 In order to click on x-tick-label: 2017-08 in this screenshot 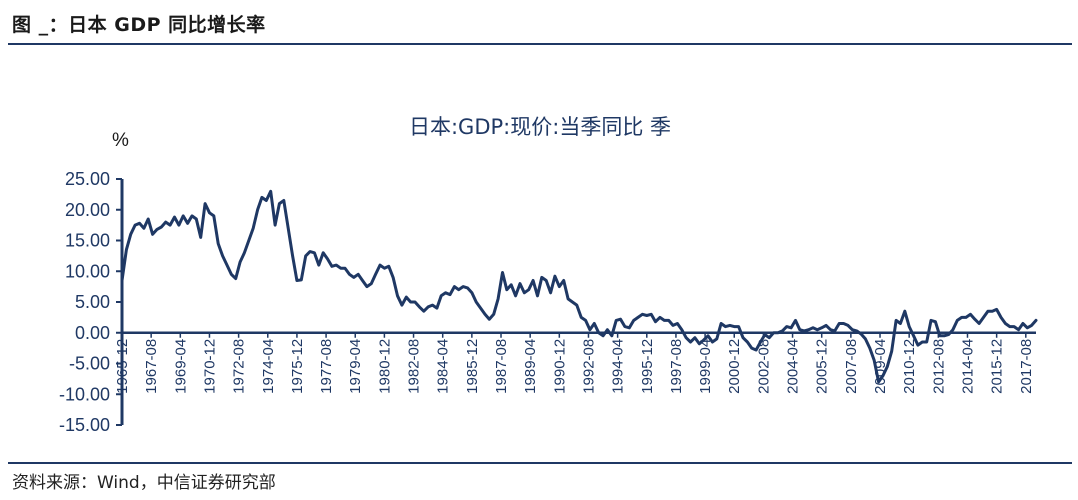, I will do `click(1026, 366)`.